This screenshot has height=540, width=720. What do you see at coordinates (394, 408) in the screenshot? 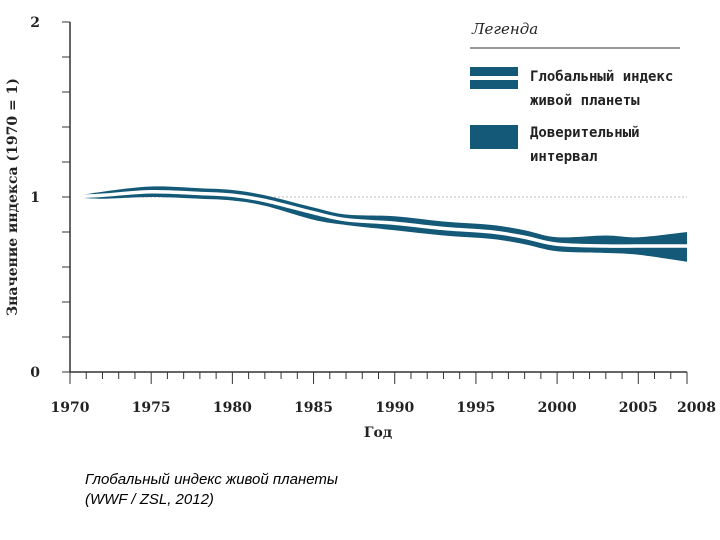
I see `x-tick-label: 1990` at bounding box center [394, 408].